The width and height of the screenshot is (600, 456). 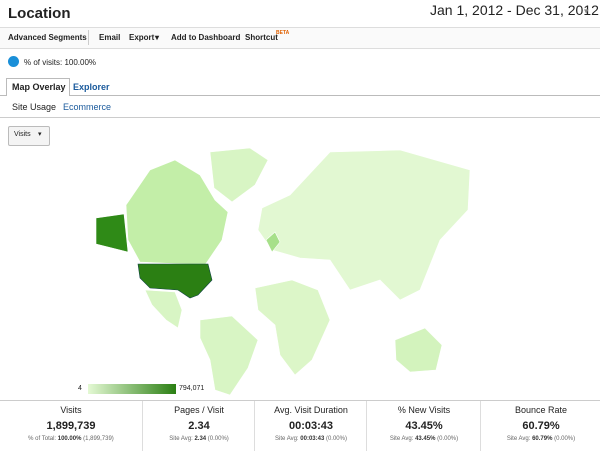 I want to click on beta-badge: BETA, so click(x=283, y=33).